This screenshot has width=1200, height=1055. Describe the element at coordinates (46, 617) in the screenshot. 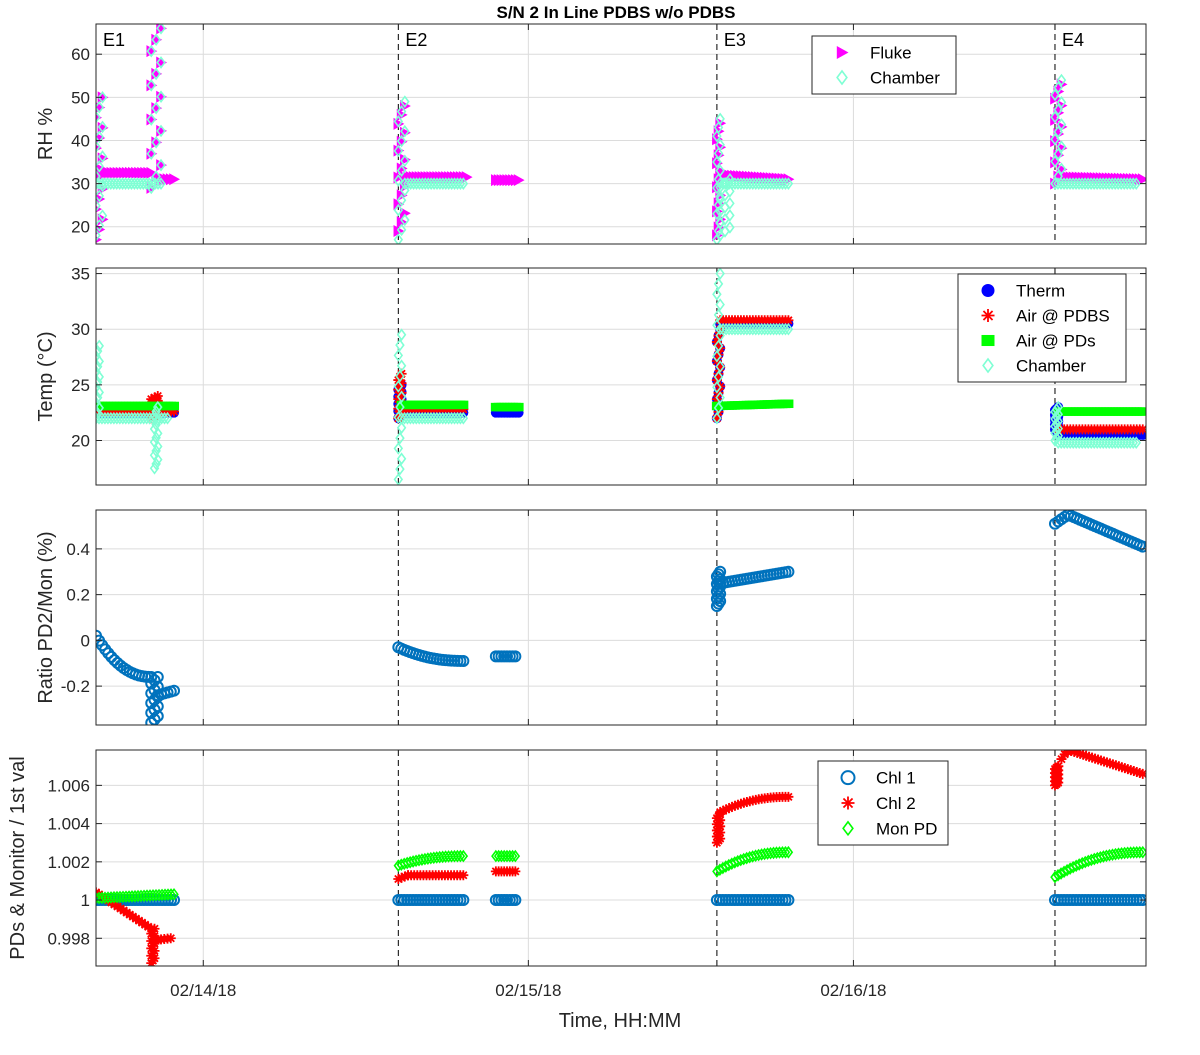

I see `y-axis-label: Ratio PD2/Mon (%)` at that location.